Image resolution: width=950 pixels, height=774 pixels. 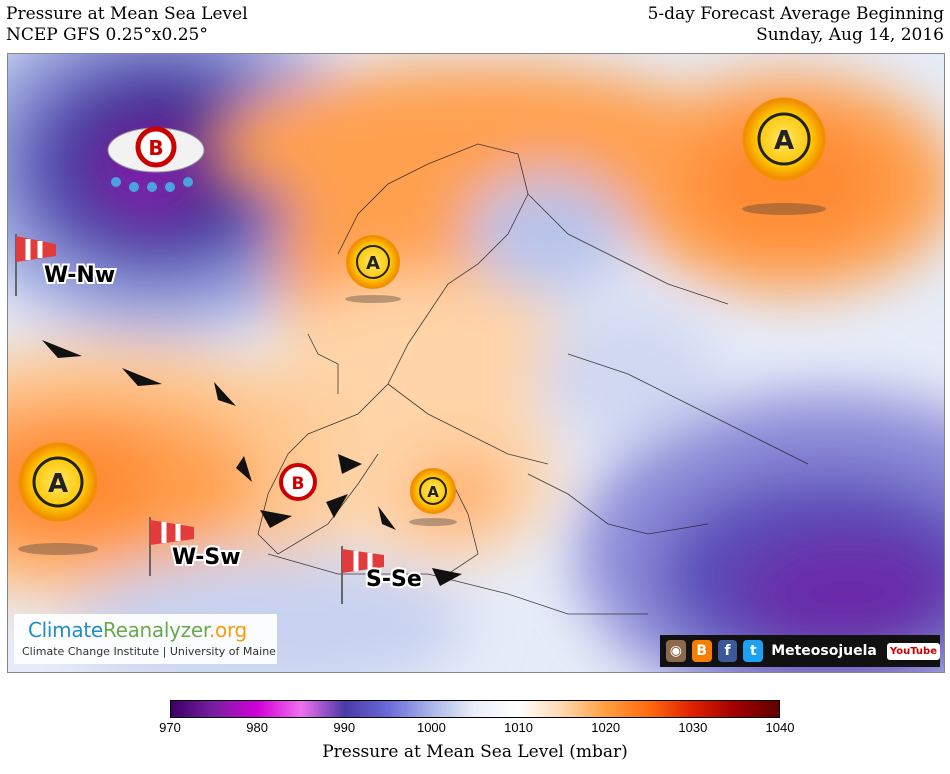 What do you see at coordinates (431, 727) in the screenshot?
I see `colorbar-tick: 1000` at bounding box center [431, 727].